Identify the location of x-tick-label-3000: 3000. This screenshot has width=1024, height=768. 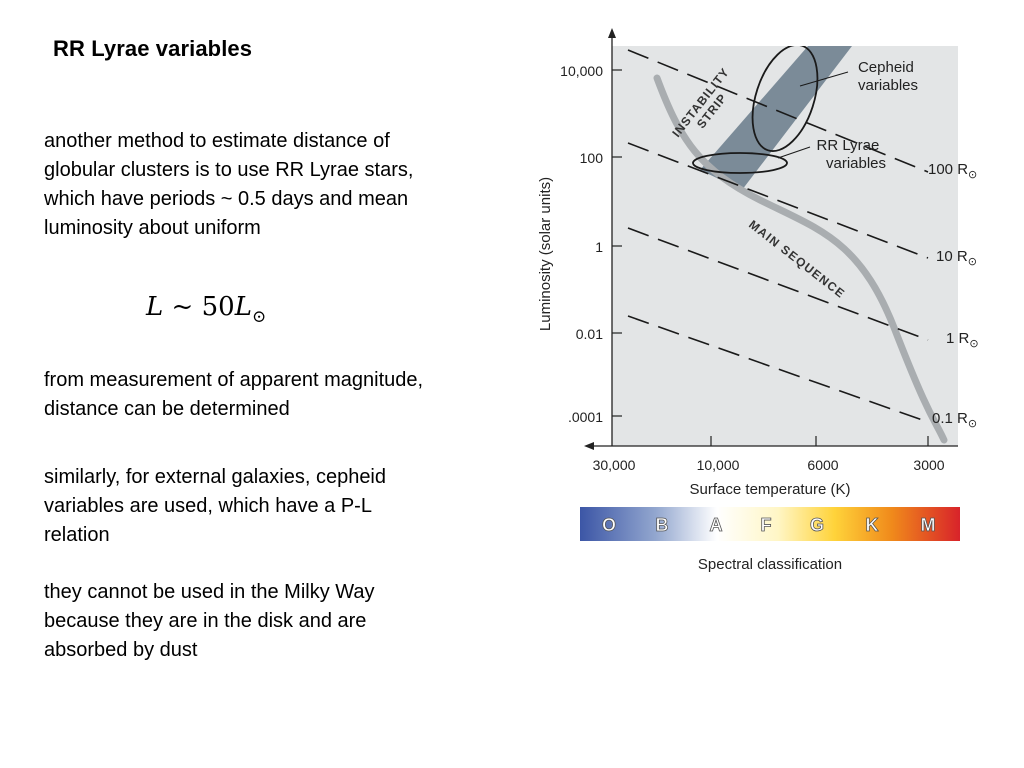
(928, 465).